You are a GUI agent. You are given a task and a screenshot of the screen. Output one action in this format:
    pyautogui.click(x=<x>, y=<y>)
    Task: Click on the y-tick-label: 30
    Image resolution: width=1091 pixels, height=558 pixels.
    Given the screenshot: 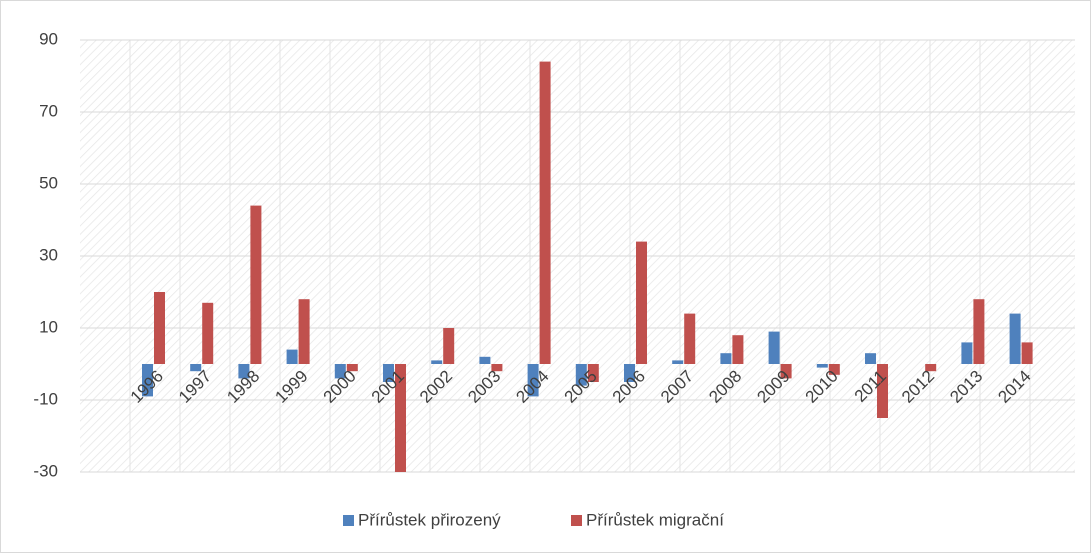 What is the action you would take?
    pyautogui.click(x=48, y=254)
    